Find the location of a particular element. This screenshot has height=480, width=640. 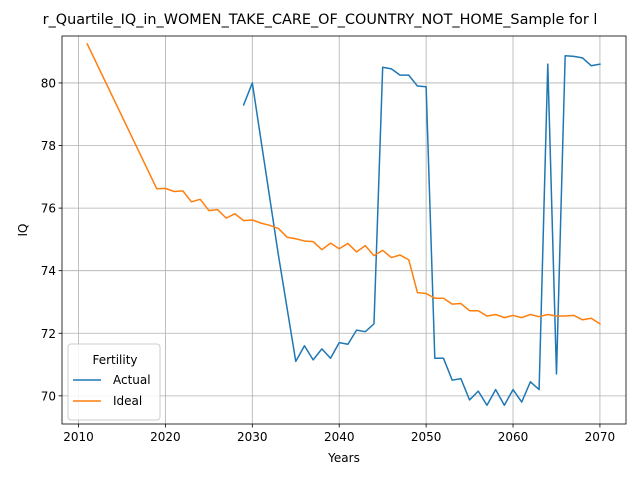

y-axis-label: IQ is located at coordinates (23, 230).